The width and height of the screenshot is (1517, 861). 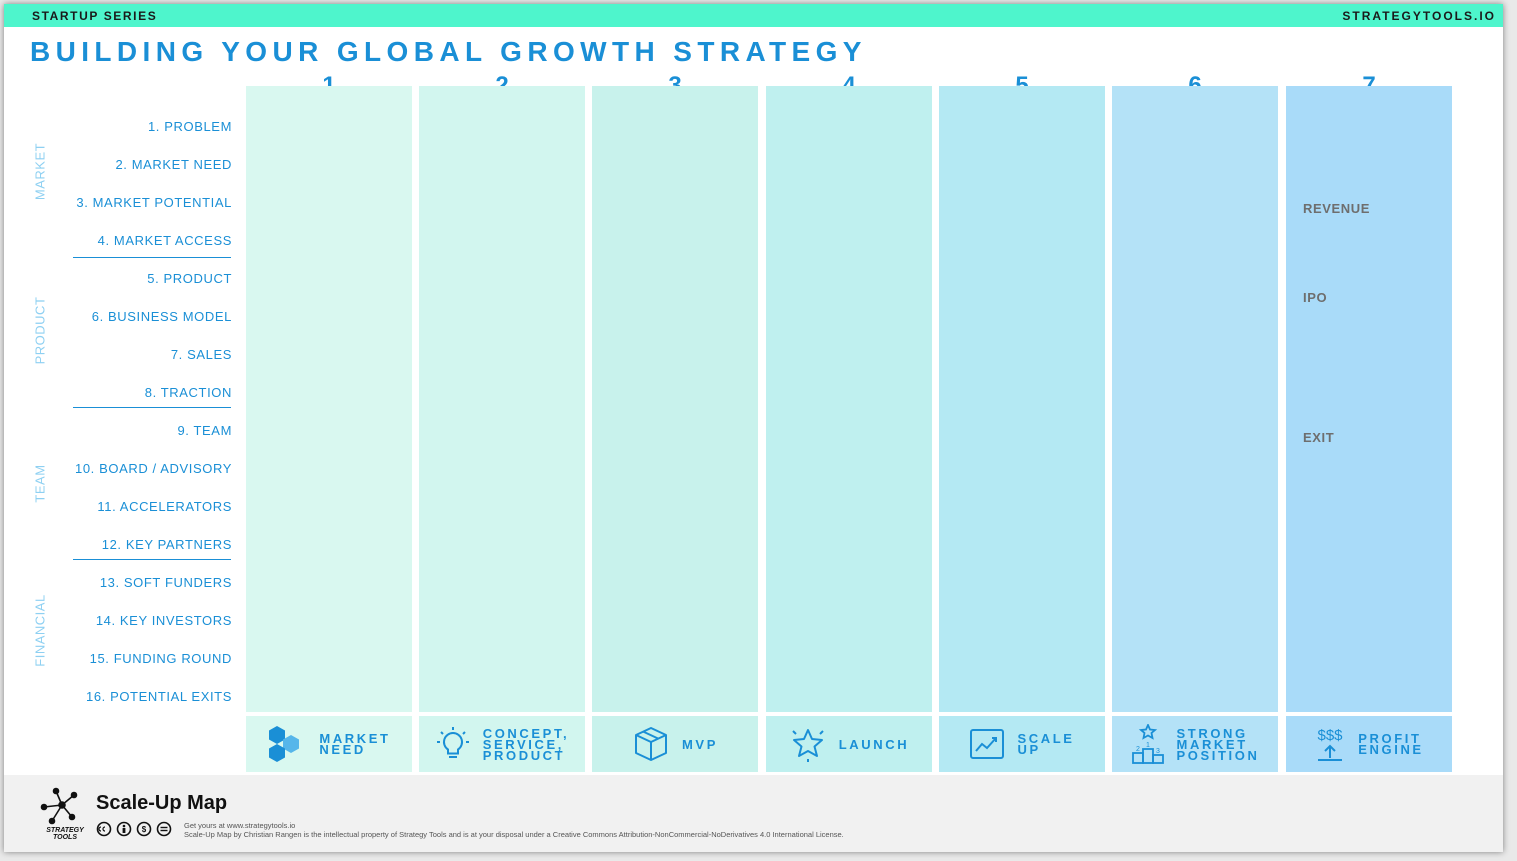 I want to click on logo-text-2: TOOLS, so click(x=65, y=837).